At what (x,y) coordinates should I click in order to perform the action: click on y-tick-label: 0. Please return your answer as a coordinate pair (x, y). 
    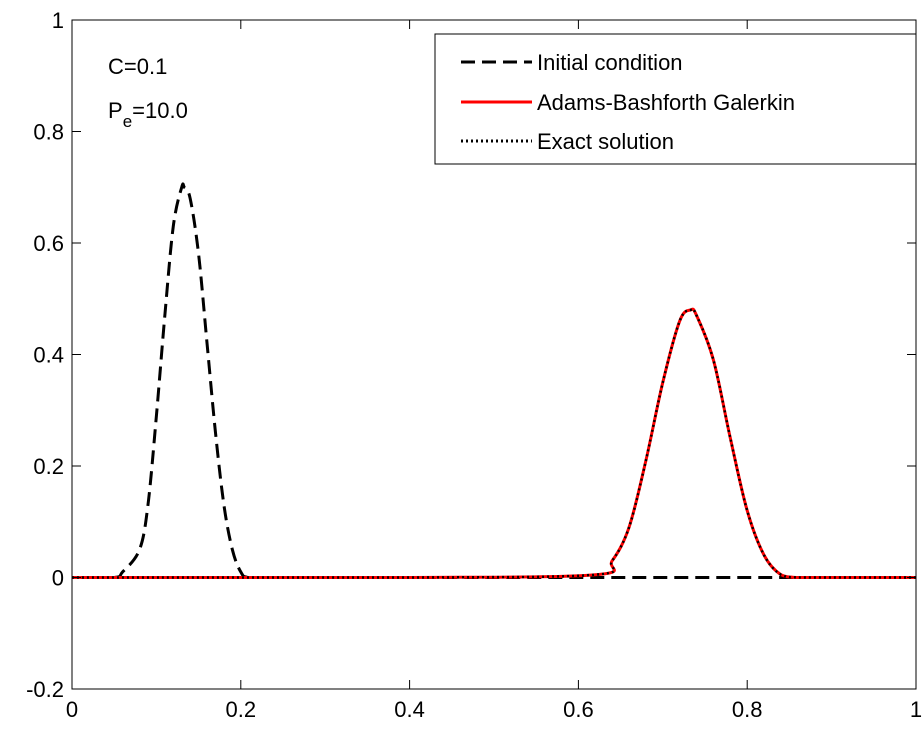
    Looking at the image, I should click on (58, 578).